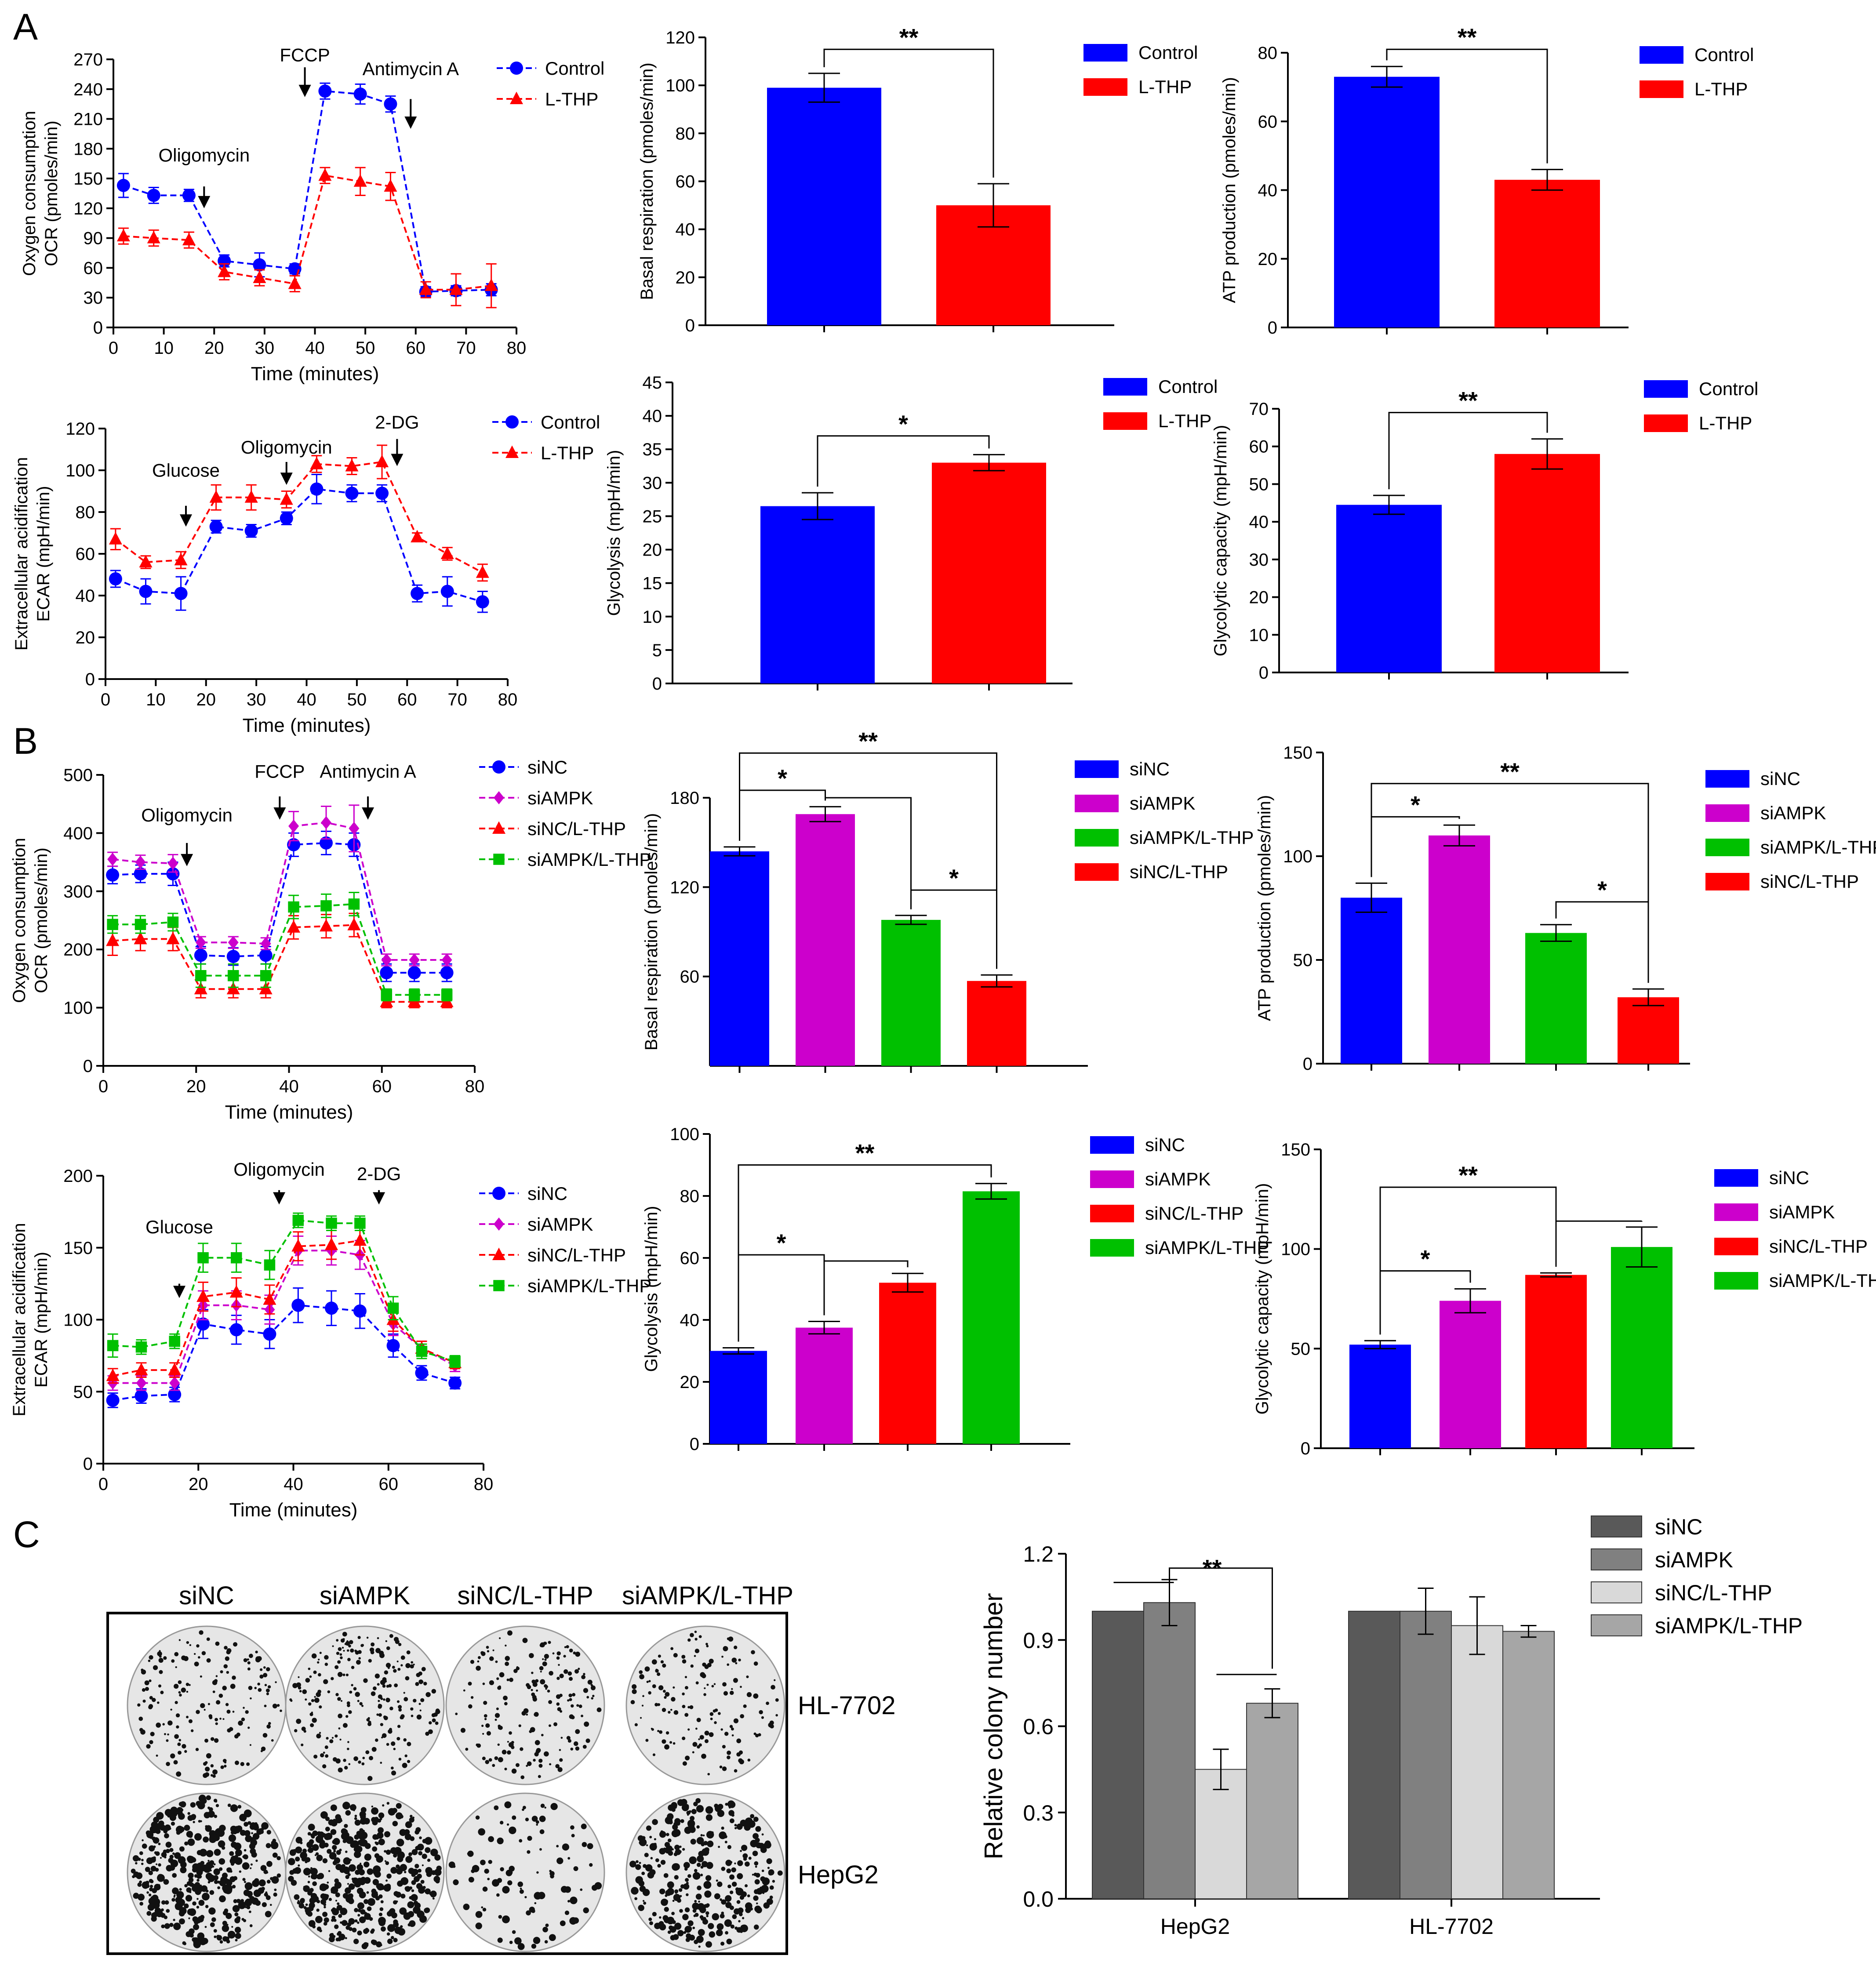 This screenshot has height=1966, width=1876. Describe the element at coordinates (652, 416) in the screenshot. I see `y-tick-label: 40` at that location.